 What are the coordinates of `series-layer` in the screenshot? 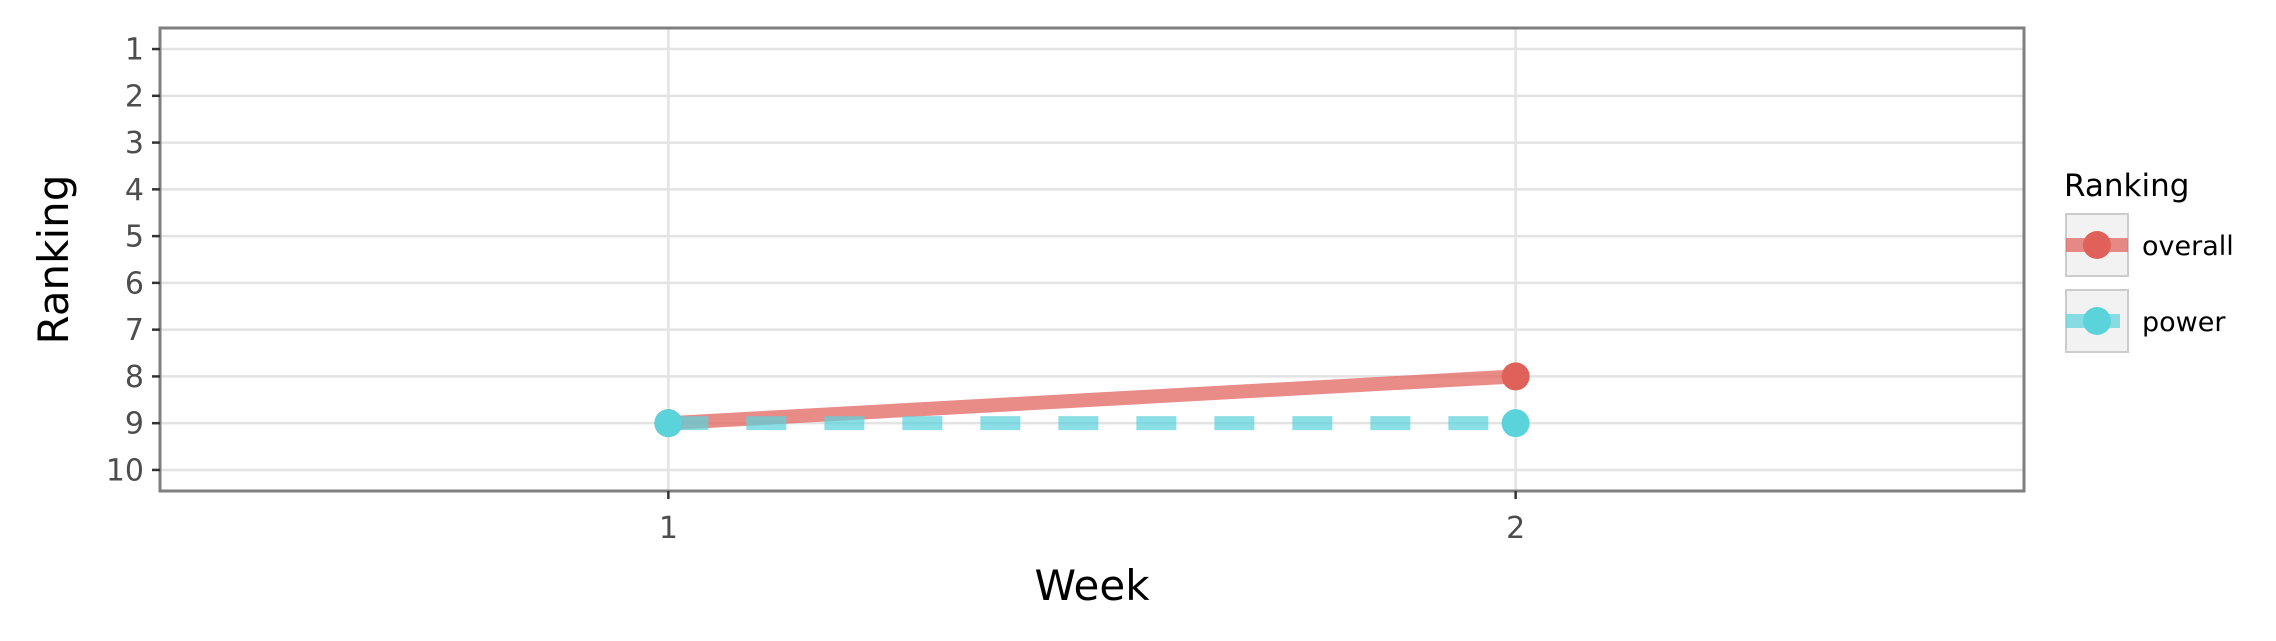 It's located at (1092, 400).